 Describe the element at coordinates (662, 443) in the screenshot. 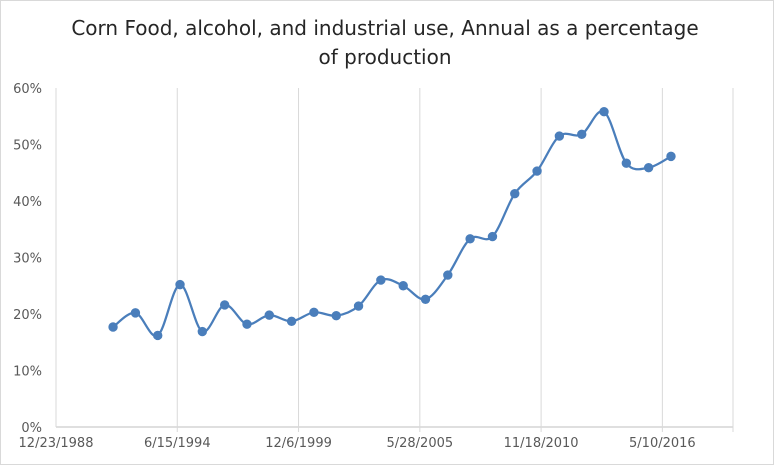

I see `x-tick-label: 5/10/2016` at that location.